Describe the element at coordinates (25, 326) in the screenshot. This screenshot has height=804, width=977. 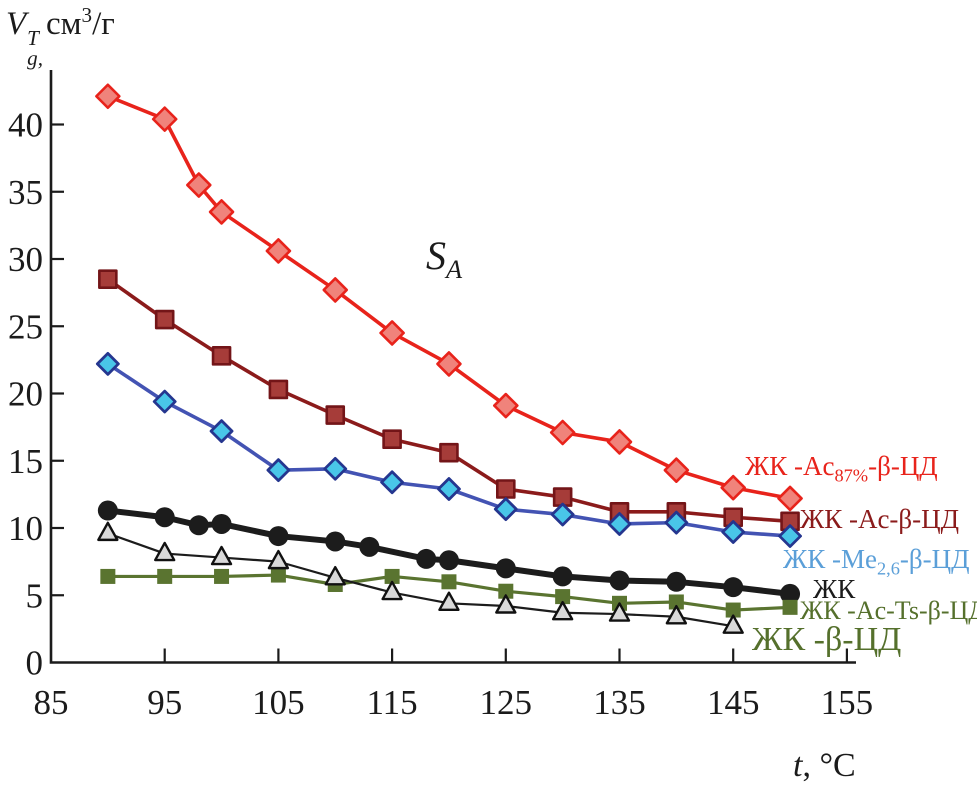
I see `y-tick-label: 25` at that location.